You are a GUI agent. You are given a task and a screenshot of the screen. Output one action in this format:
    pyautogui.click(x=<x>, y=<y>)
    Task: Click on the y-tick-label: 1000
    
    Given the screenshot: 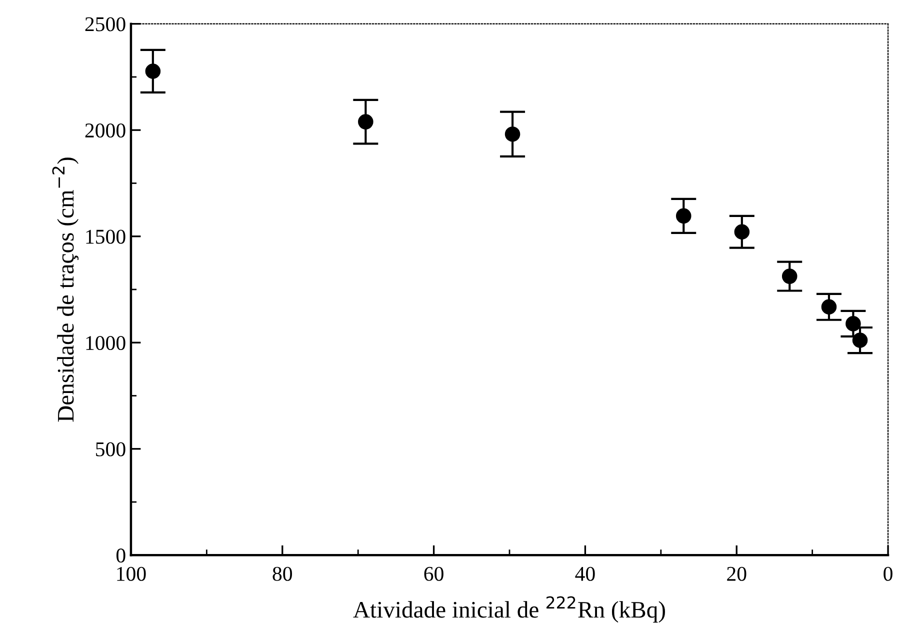 What is the action you would take?
    pyautogui.click(x=106, y=343)
    